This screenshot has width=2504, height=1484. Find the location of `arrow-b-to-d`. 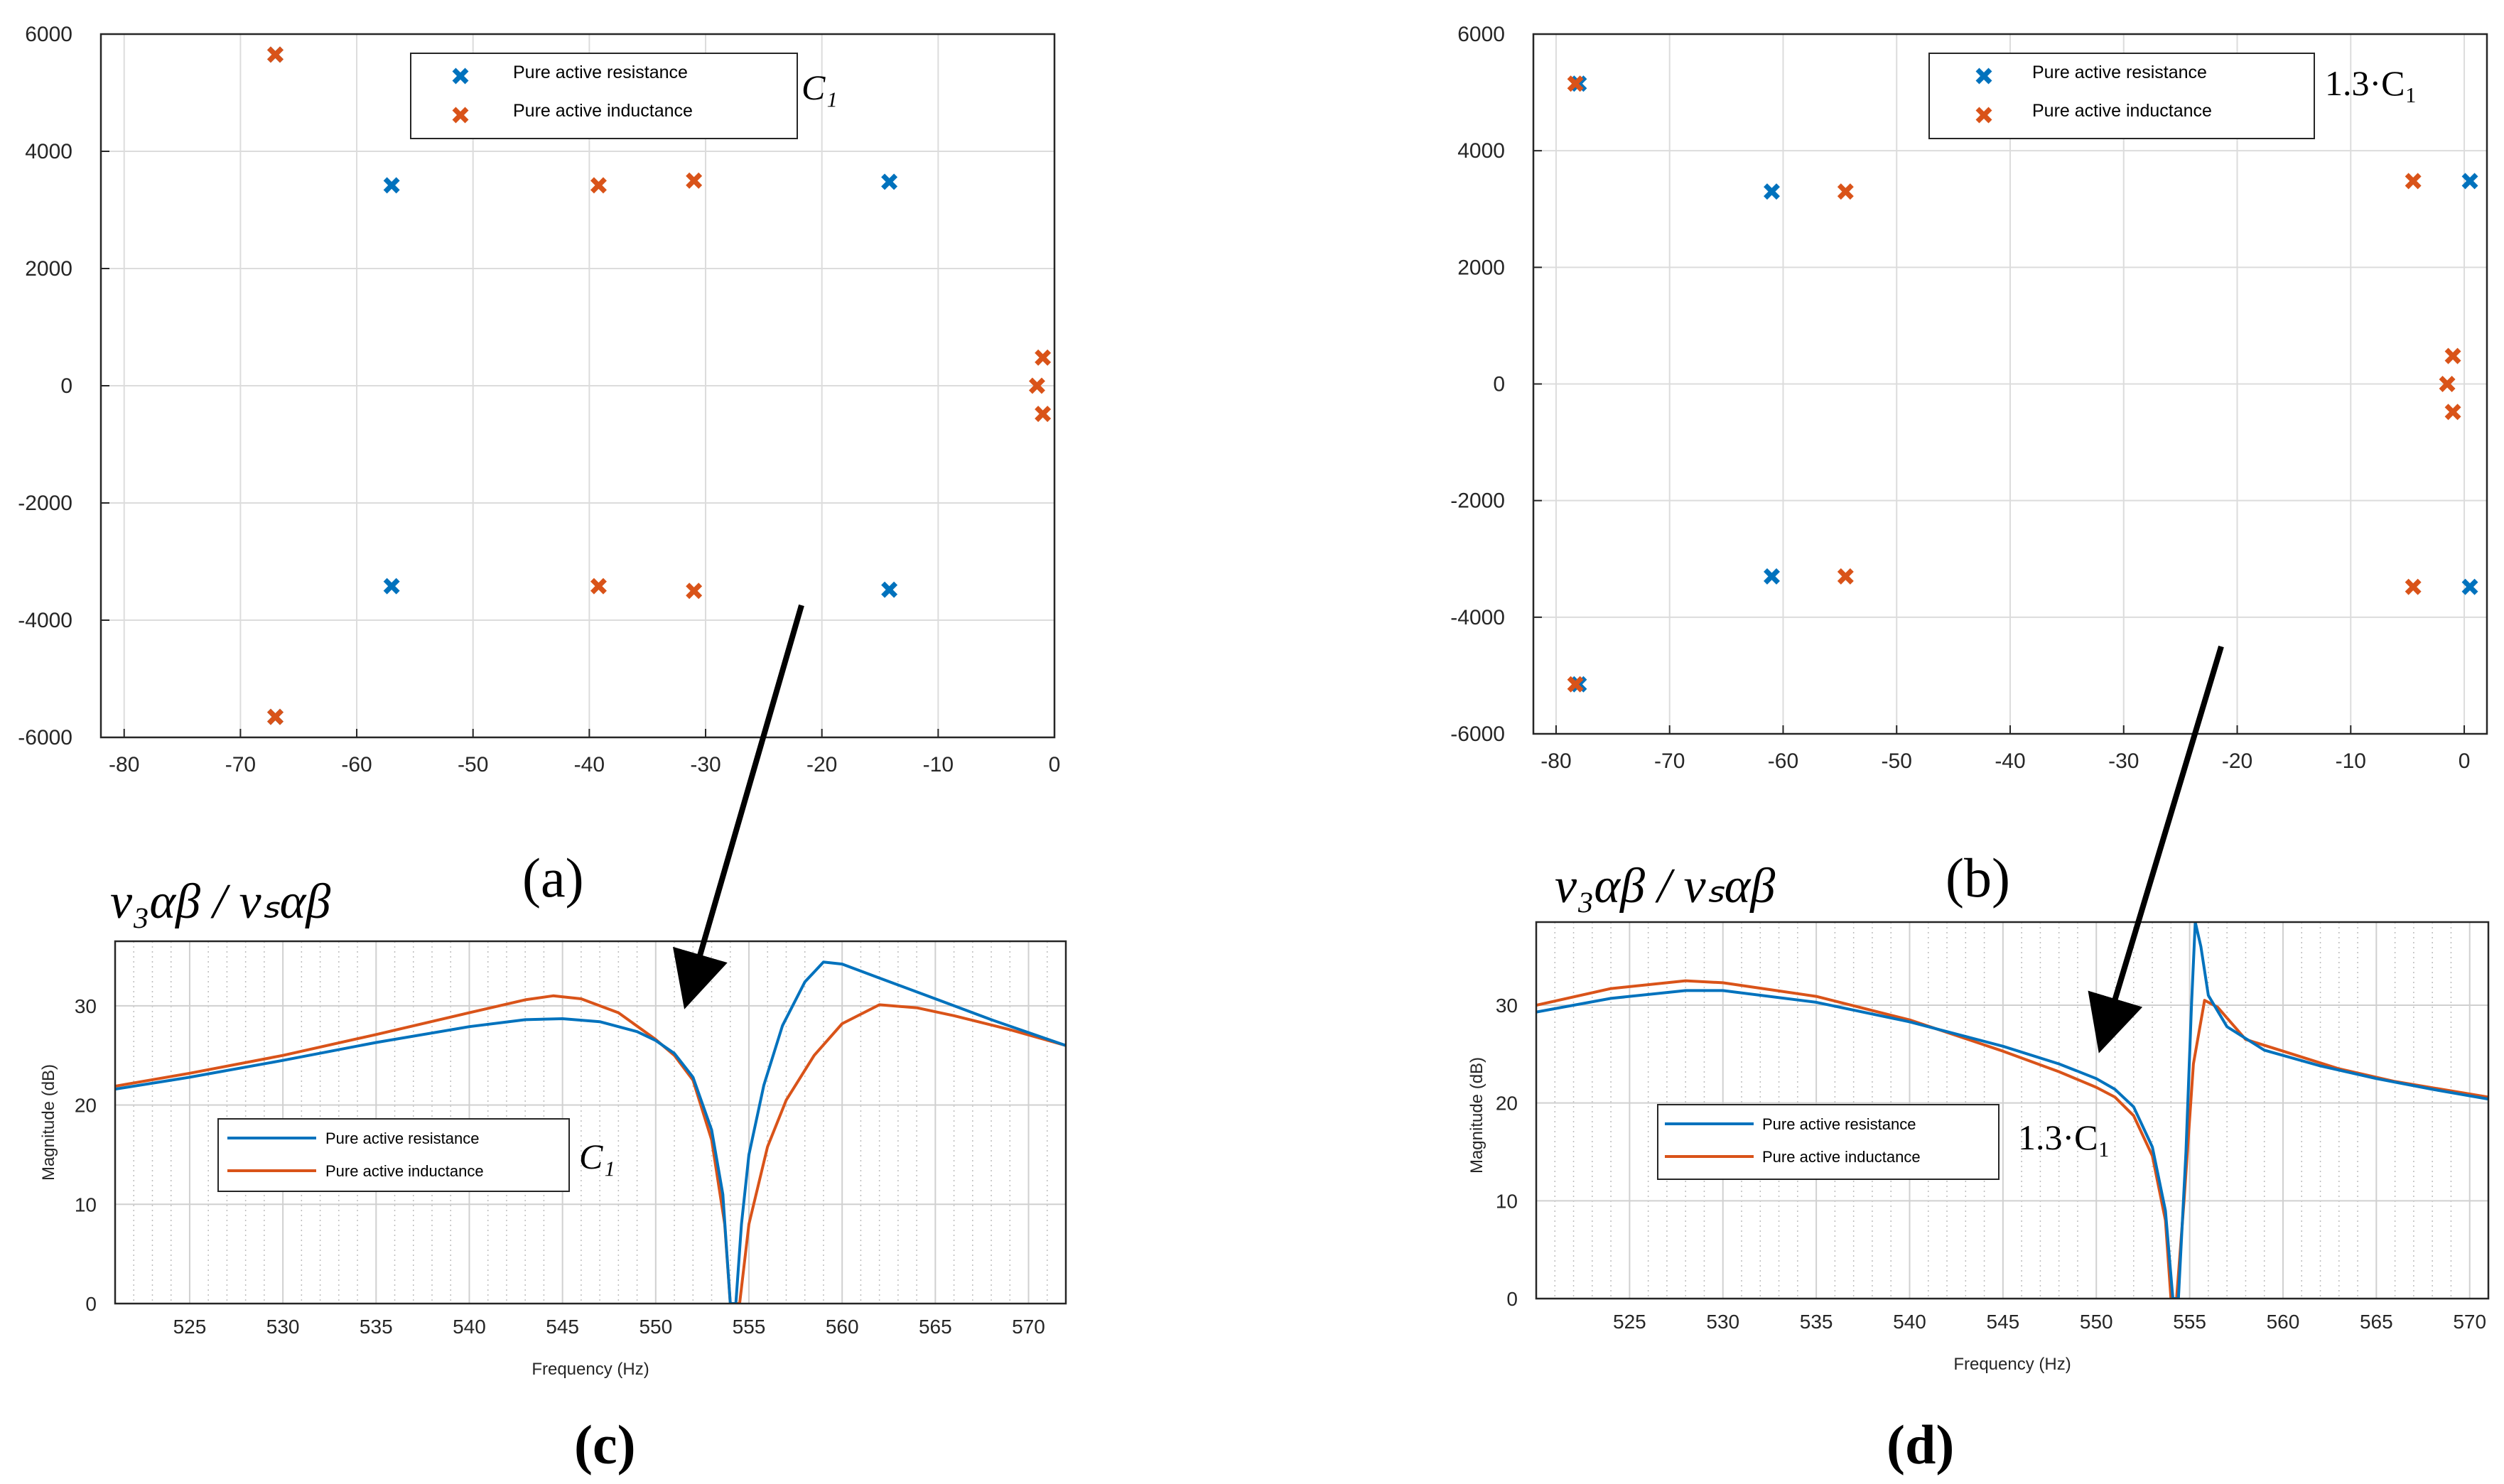

arrow-b-to-d is located at coordinates (2156, 849).